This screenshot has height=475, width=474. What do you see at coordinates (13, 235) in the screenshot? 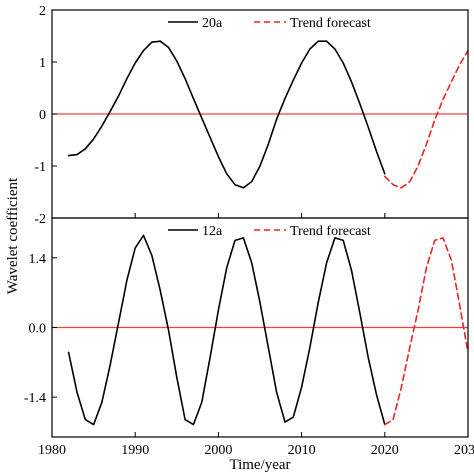
I see `y-axis-label: Wavelet coefficient` at bounding box center [13, 235].